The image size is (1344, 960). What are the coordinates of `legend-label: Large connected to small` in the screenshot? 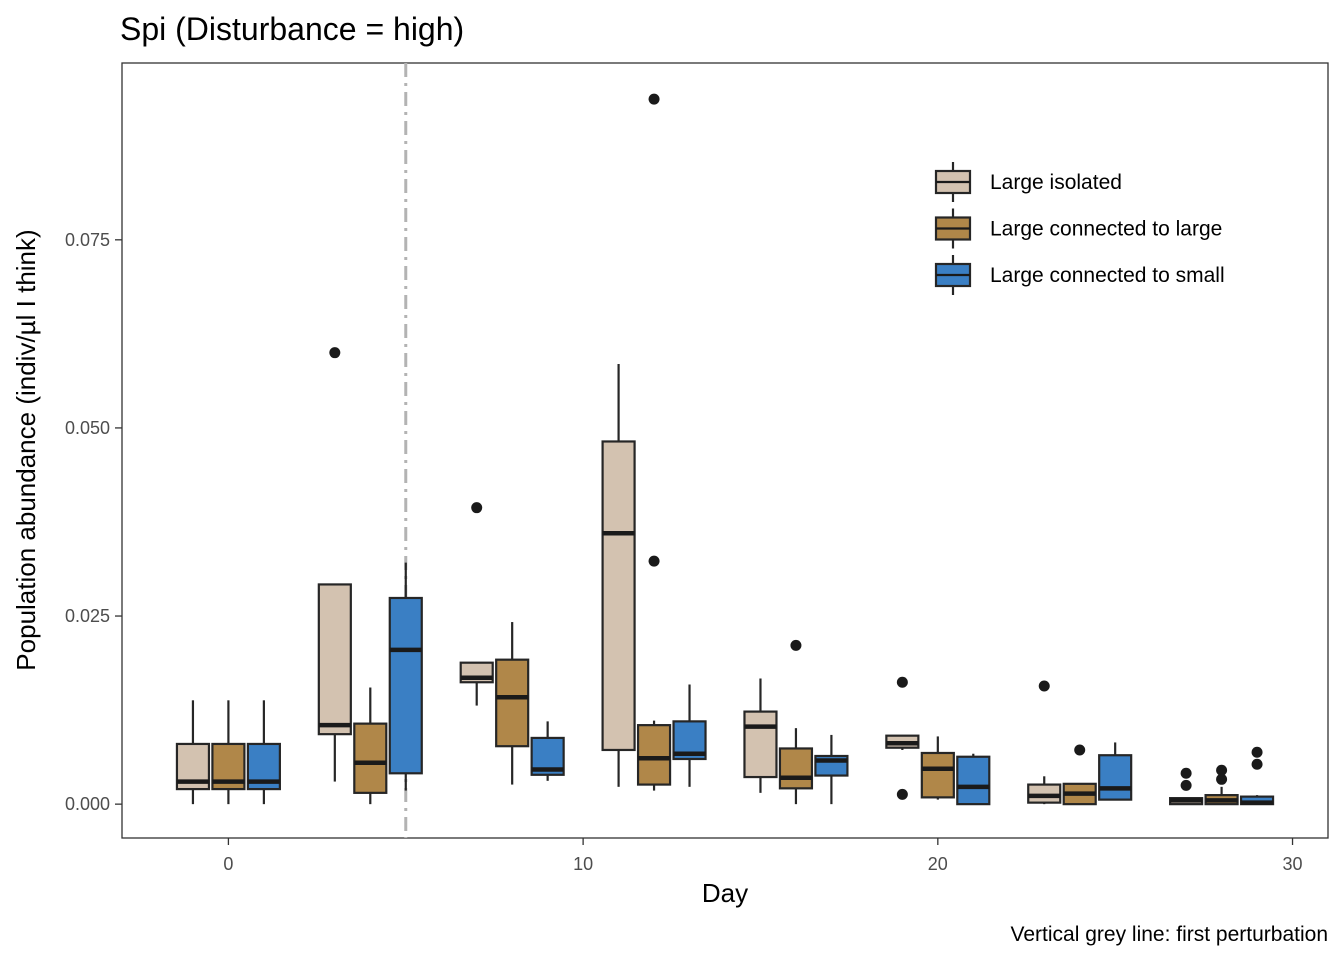 It's located at (1107, 275).